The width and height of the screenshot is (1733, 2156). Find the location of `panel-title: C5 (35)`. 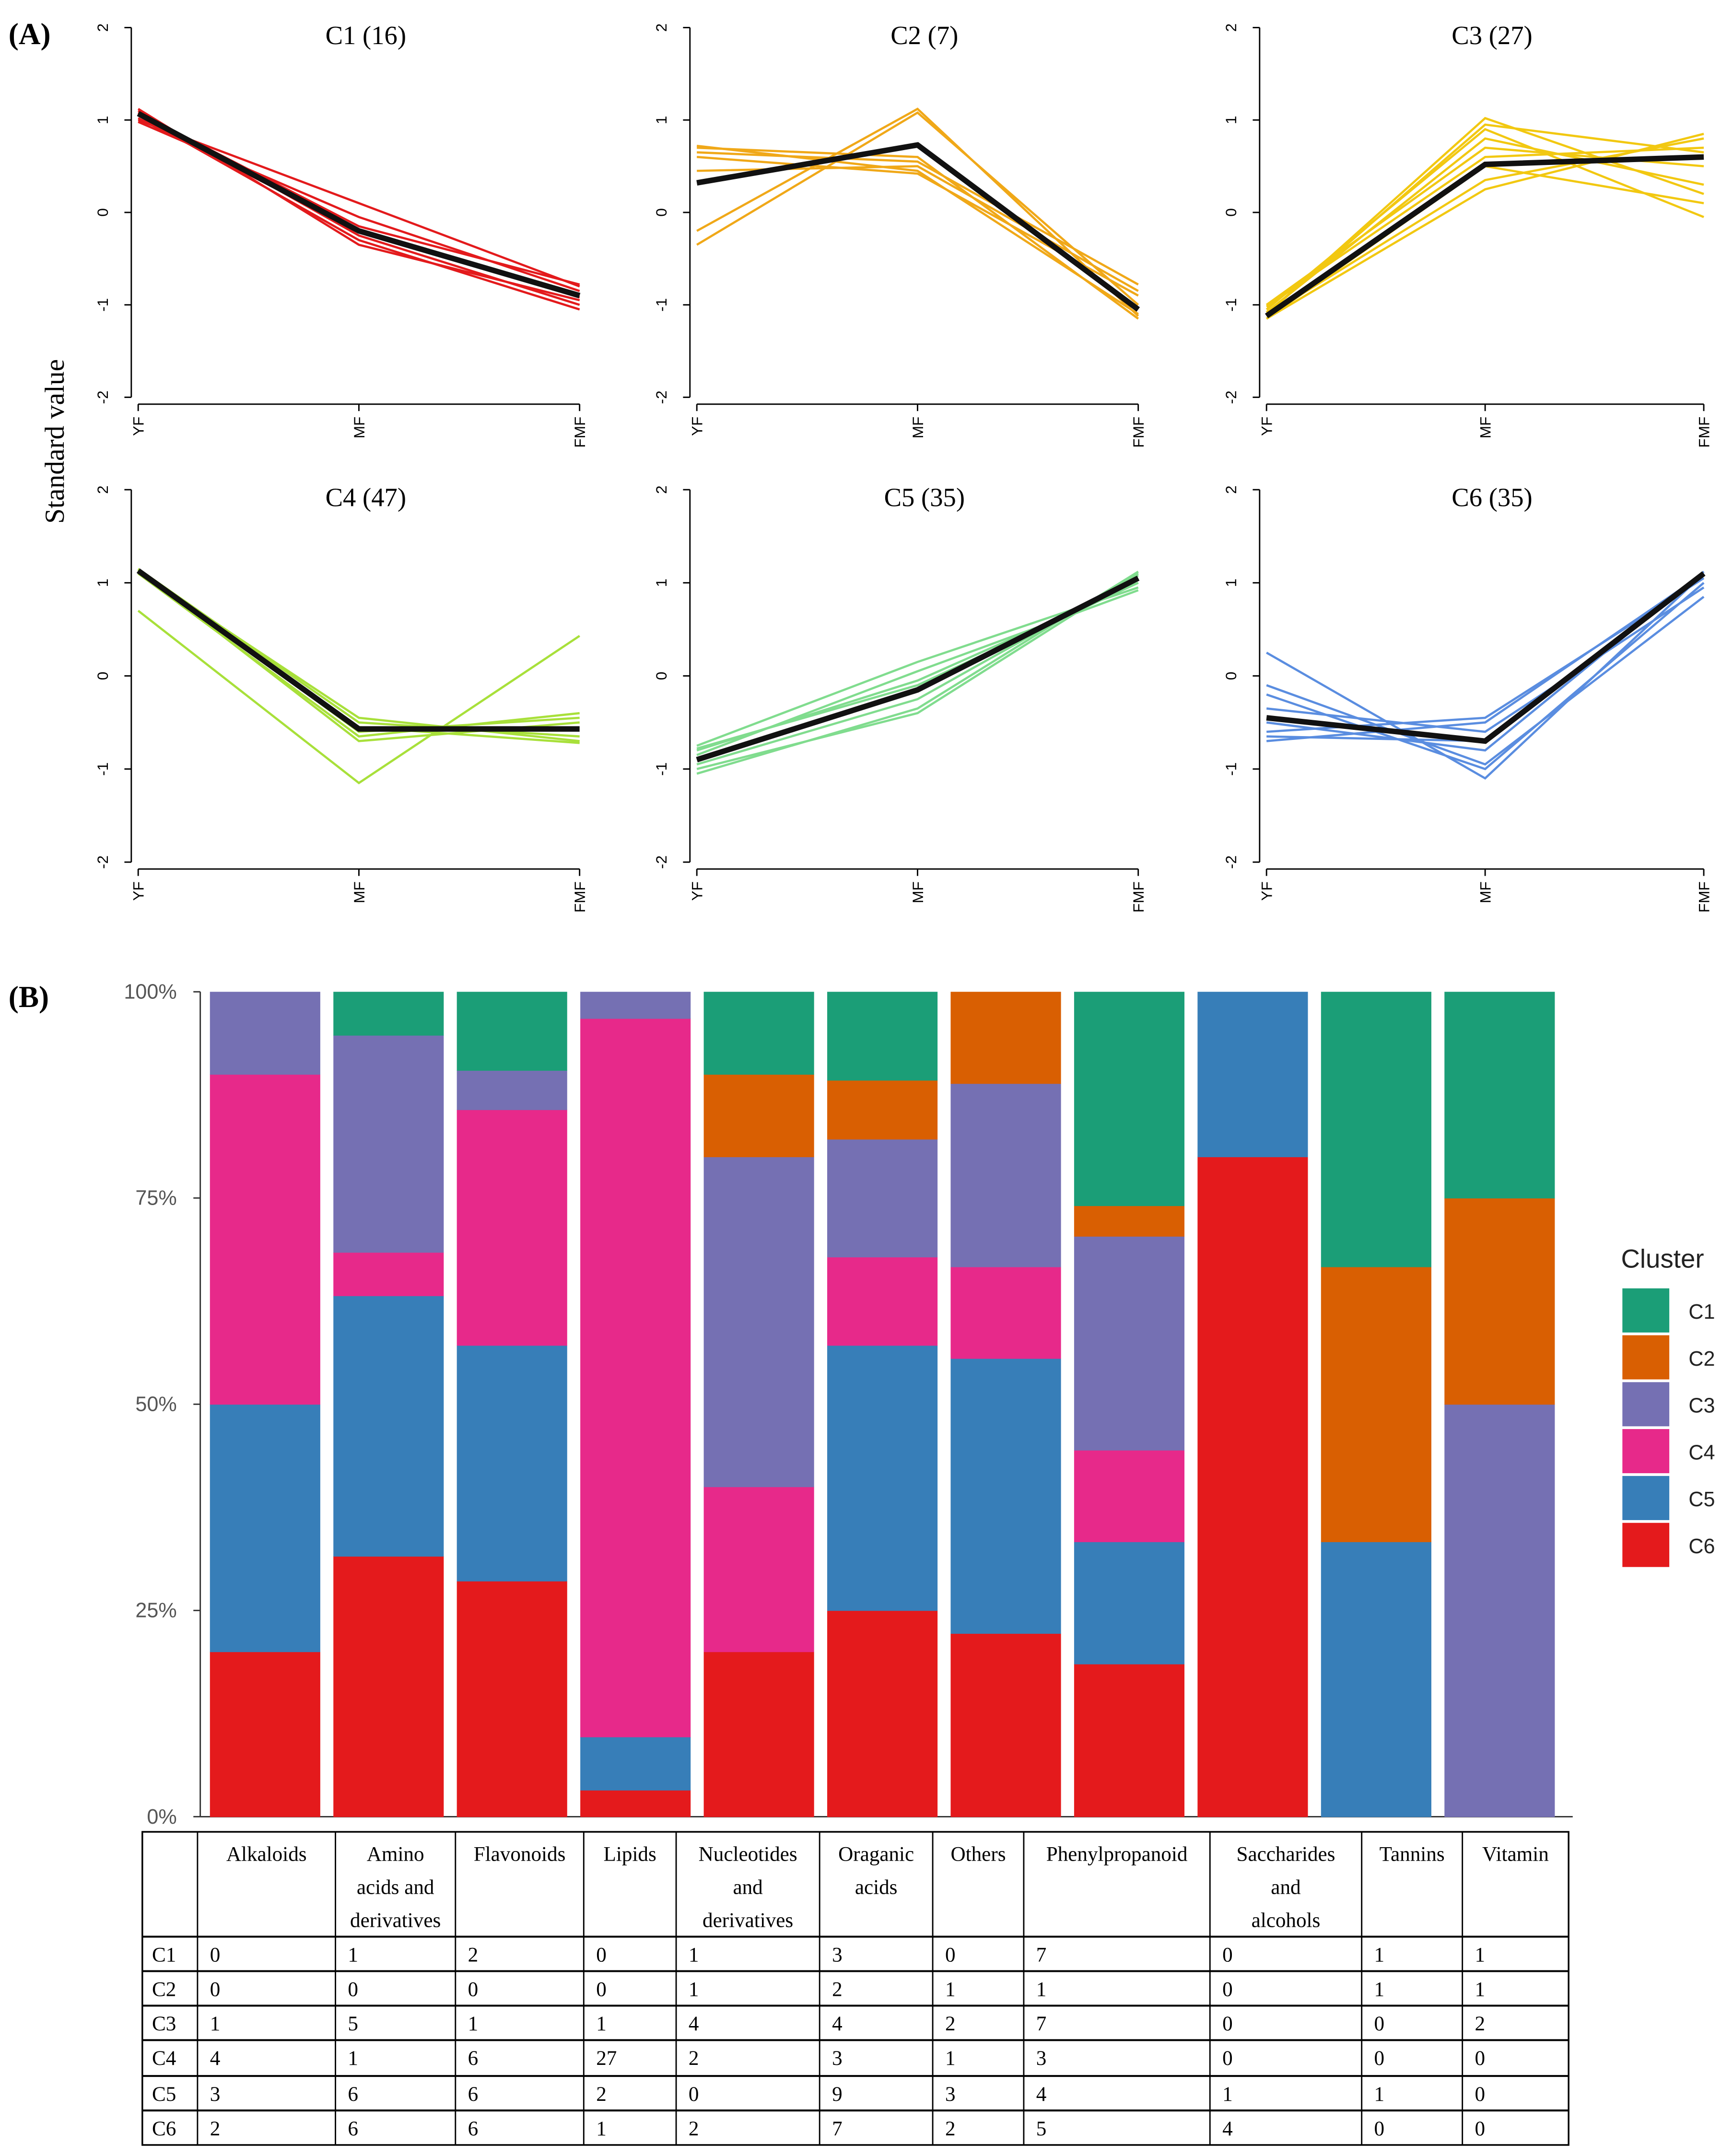

panel-title: C5 (35) is located at coordinates (924, 497).